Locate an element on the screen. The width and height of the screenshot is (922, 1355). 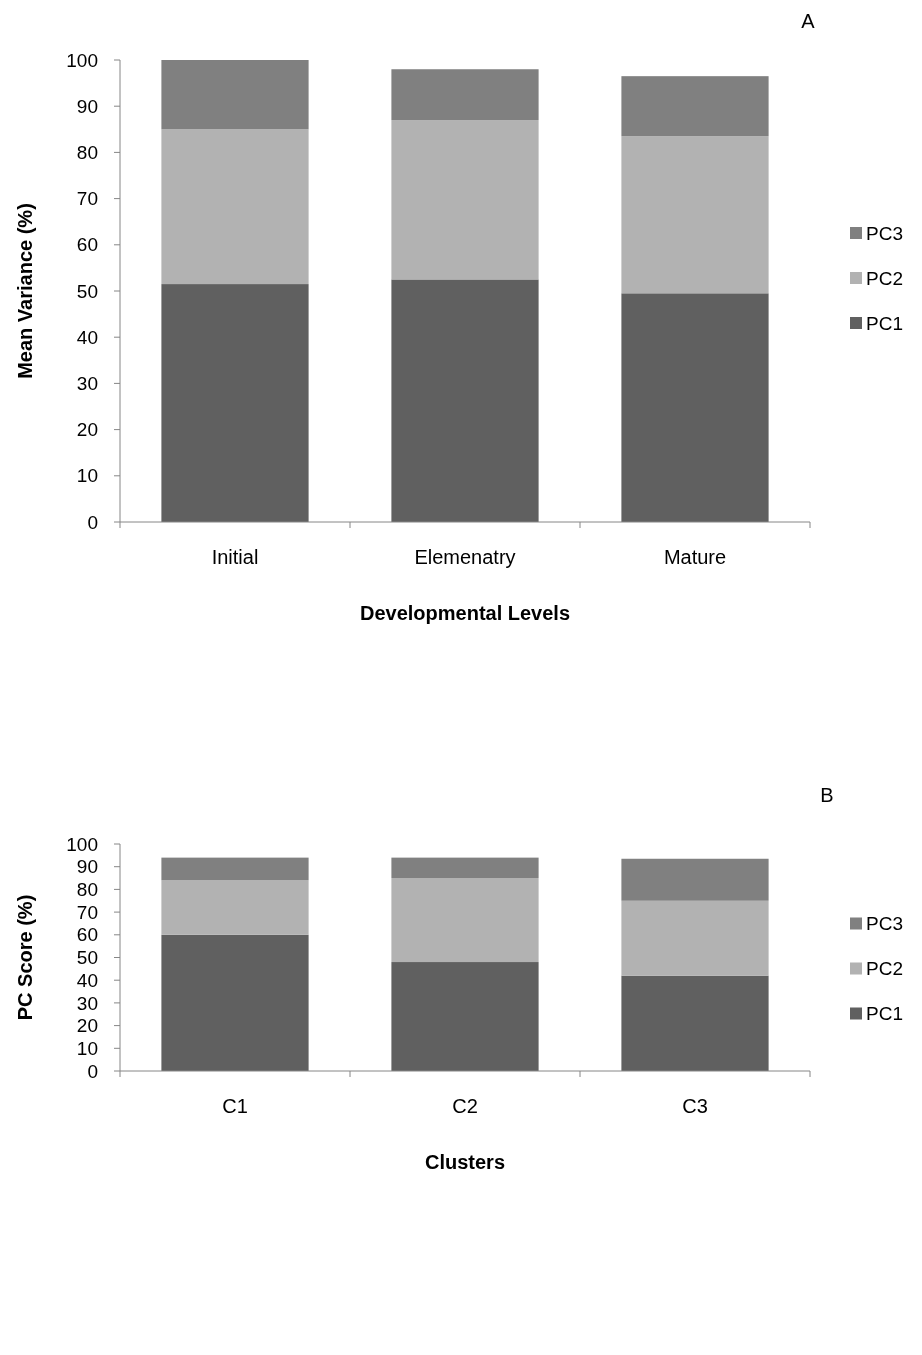
x-tick-label: Initial is located at coordinates (235, 557).